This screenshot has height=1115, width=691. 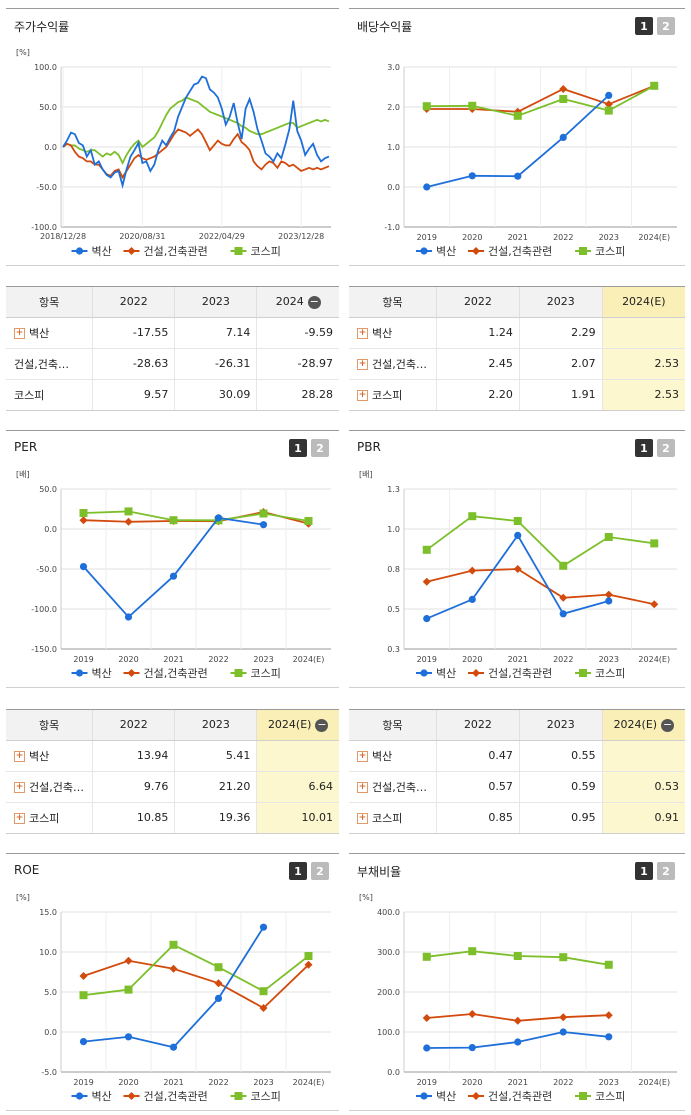 I want to click on y-tick-label: 0.8, so click(x=393, y=569).